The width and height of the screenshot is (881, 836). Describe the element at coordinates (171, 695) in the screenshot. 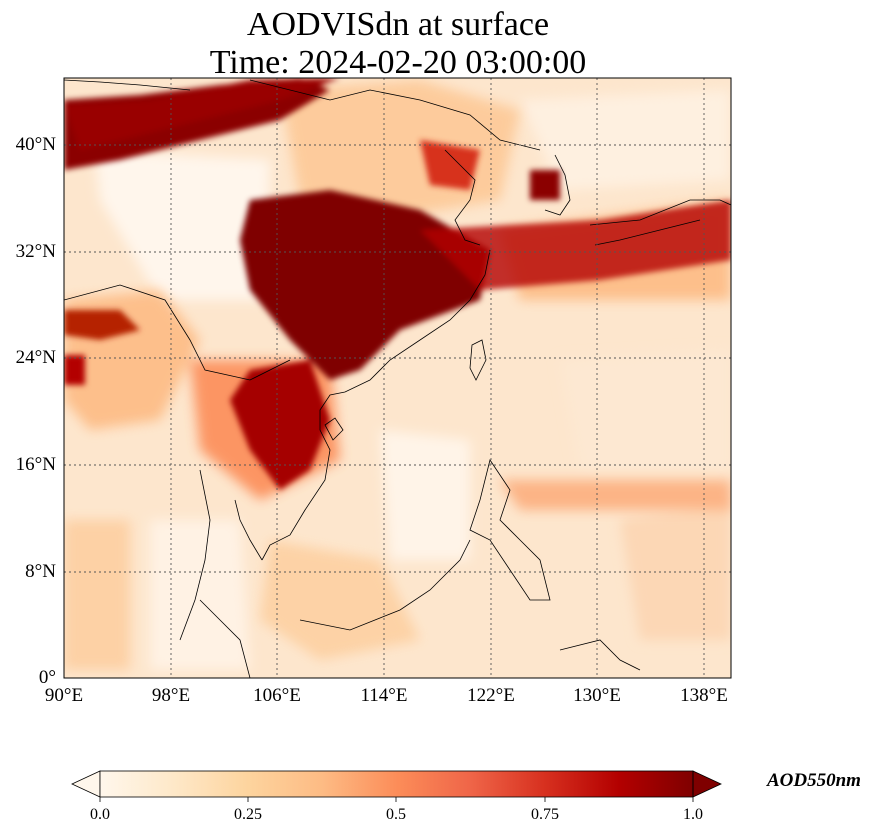

I see `lon-tick-label: 98°E` at that location.